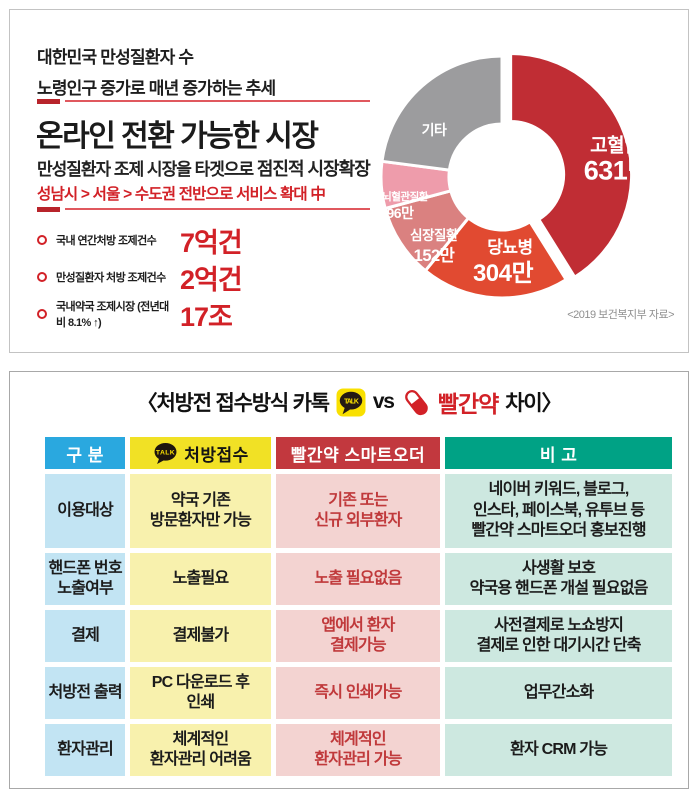  I want to click on cell-redpill: 즉시 인쇄가능, so click(358, 693).